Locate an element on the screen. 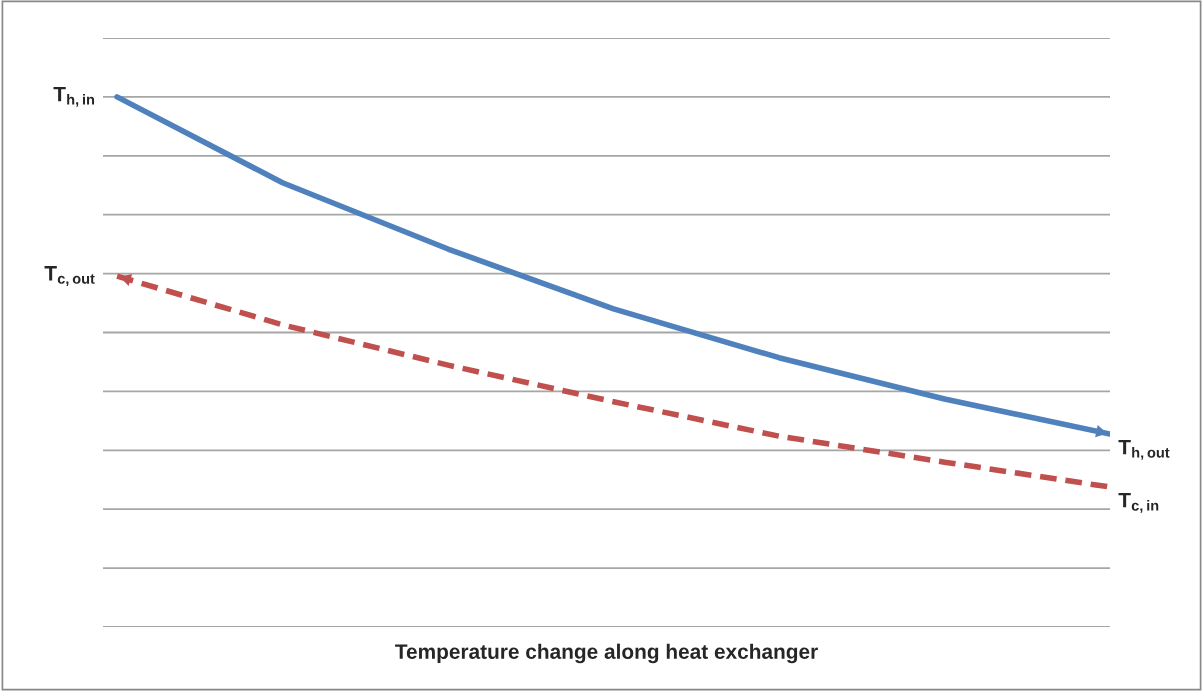  text: T$_{h,in}$ is located at coordinates (74, 96).